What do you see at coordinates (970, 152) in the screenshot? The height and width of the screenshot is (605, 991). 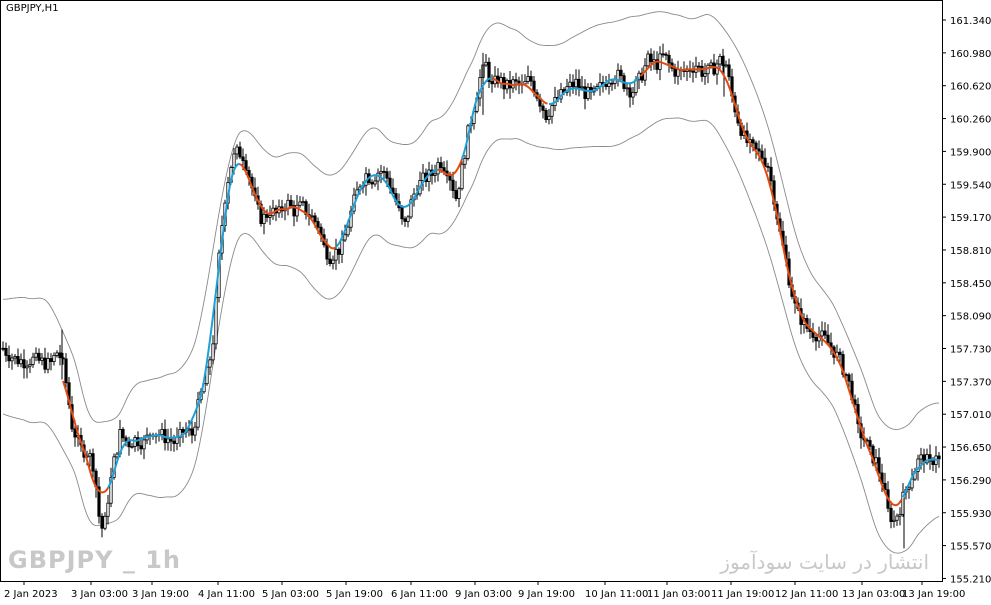 I see `price-tick-label: 159.900` at bounding box center [970, 152].